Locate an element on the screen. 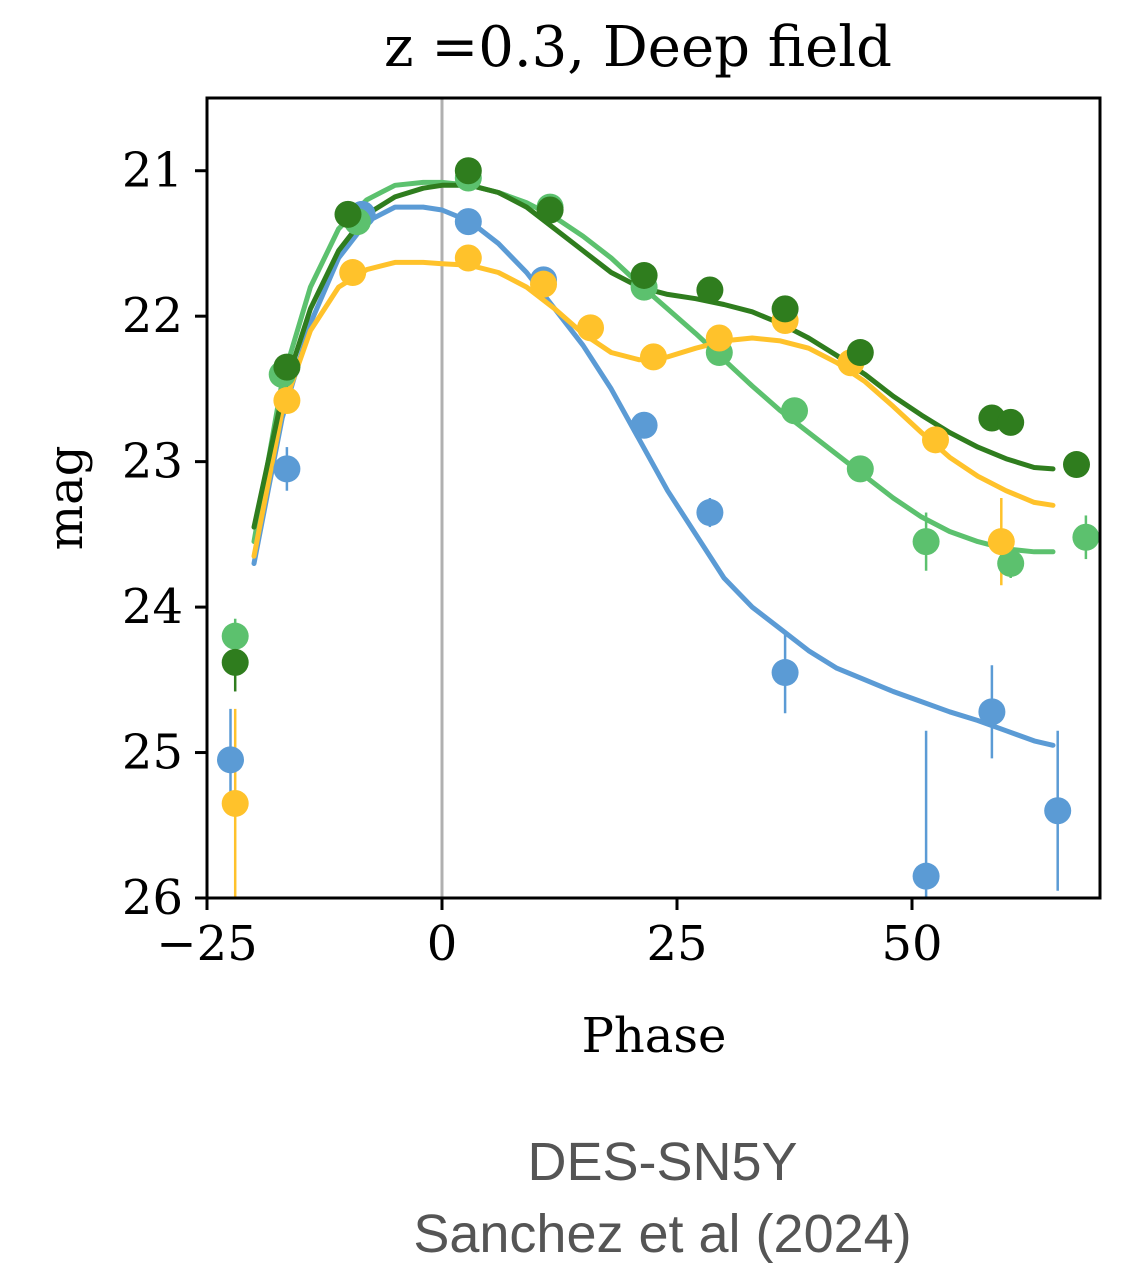 This screenshot has height=1277, width=1127. caption-line-1: DES-SN5Y is located at coordinates (662, 1162).